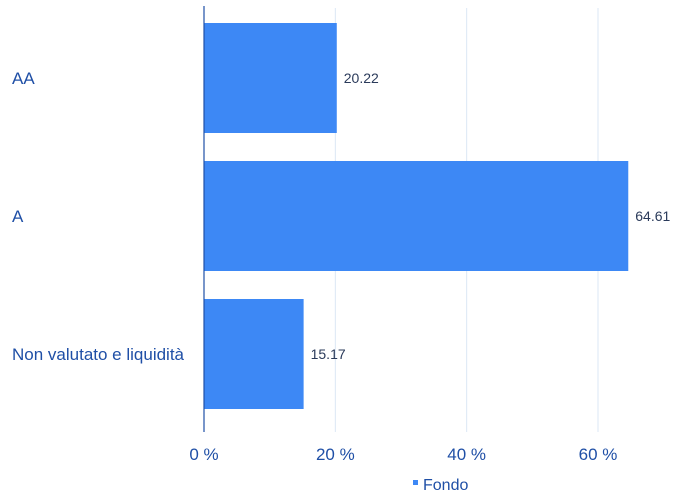 The height and width of the screenshot is (499, 693). I want to click on legend-swatch-fondo, so click(415, 482).